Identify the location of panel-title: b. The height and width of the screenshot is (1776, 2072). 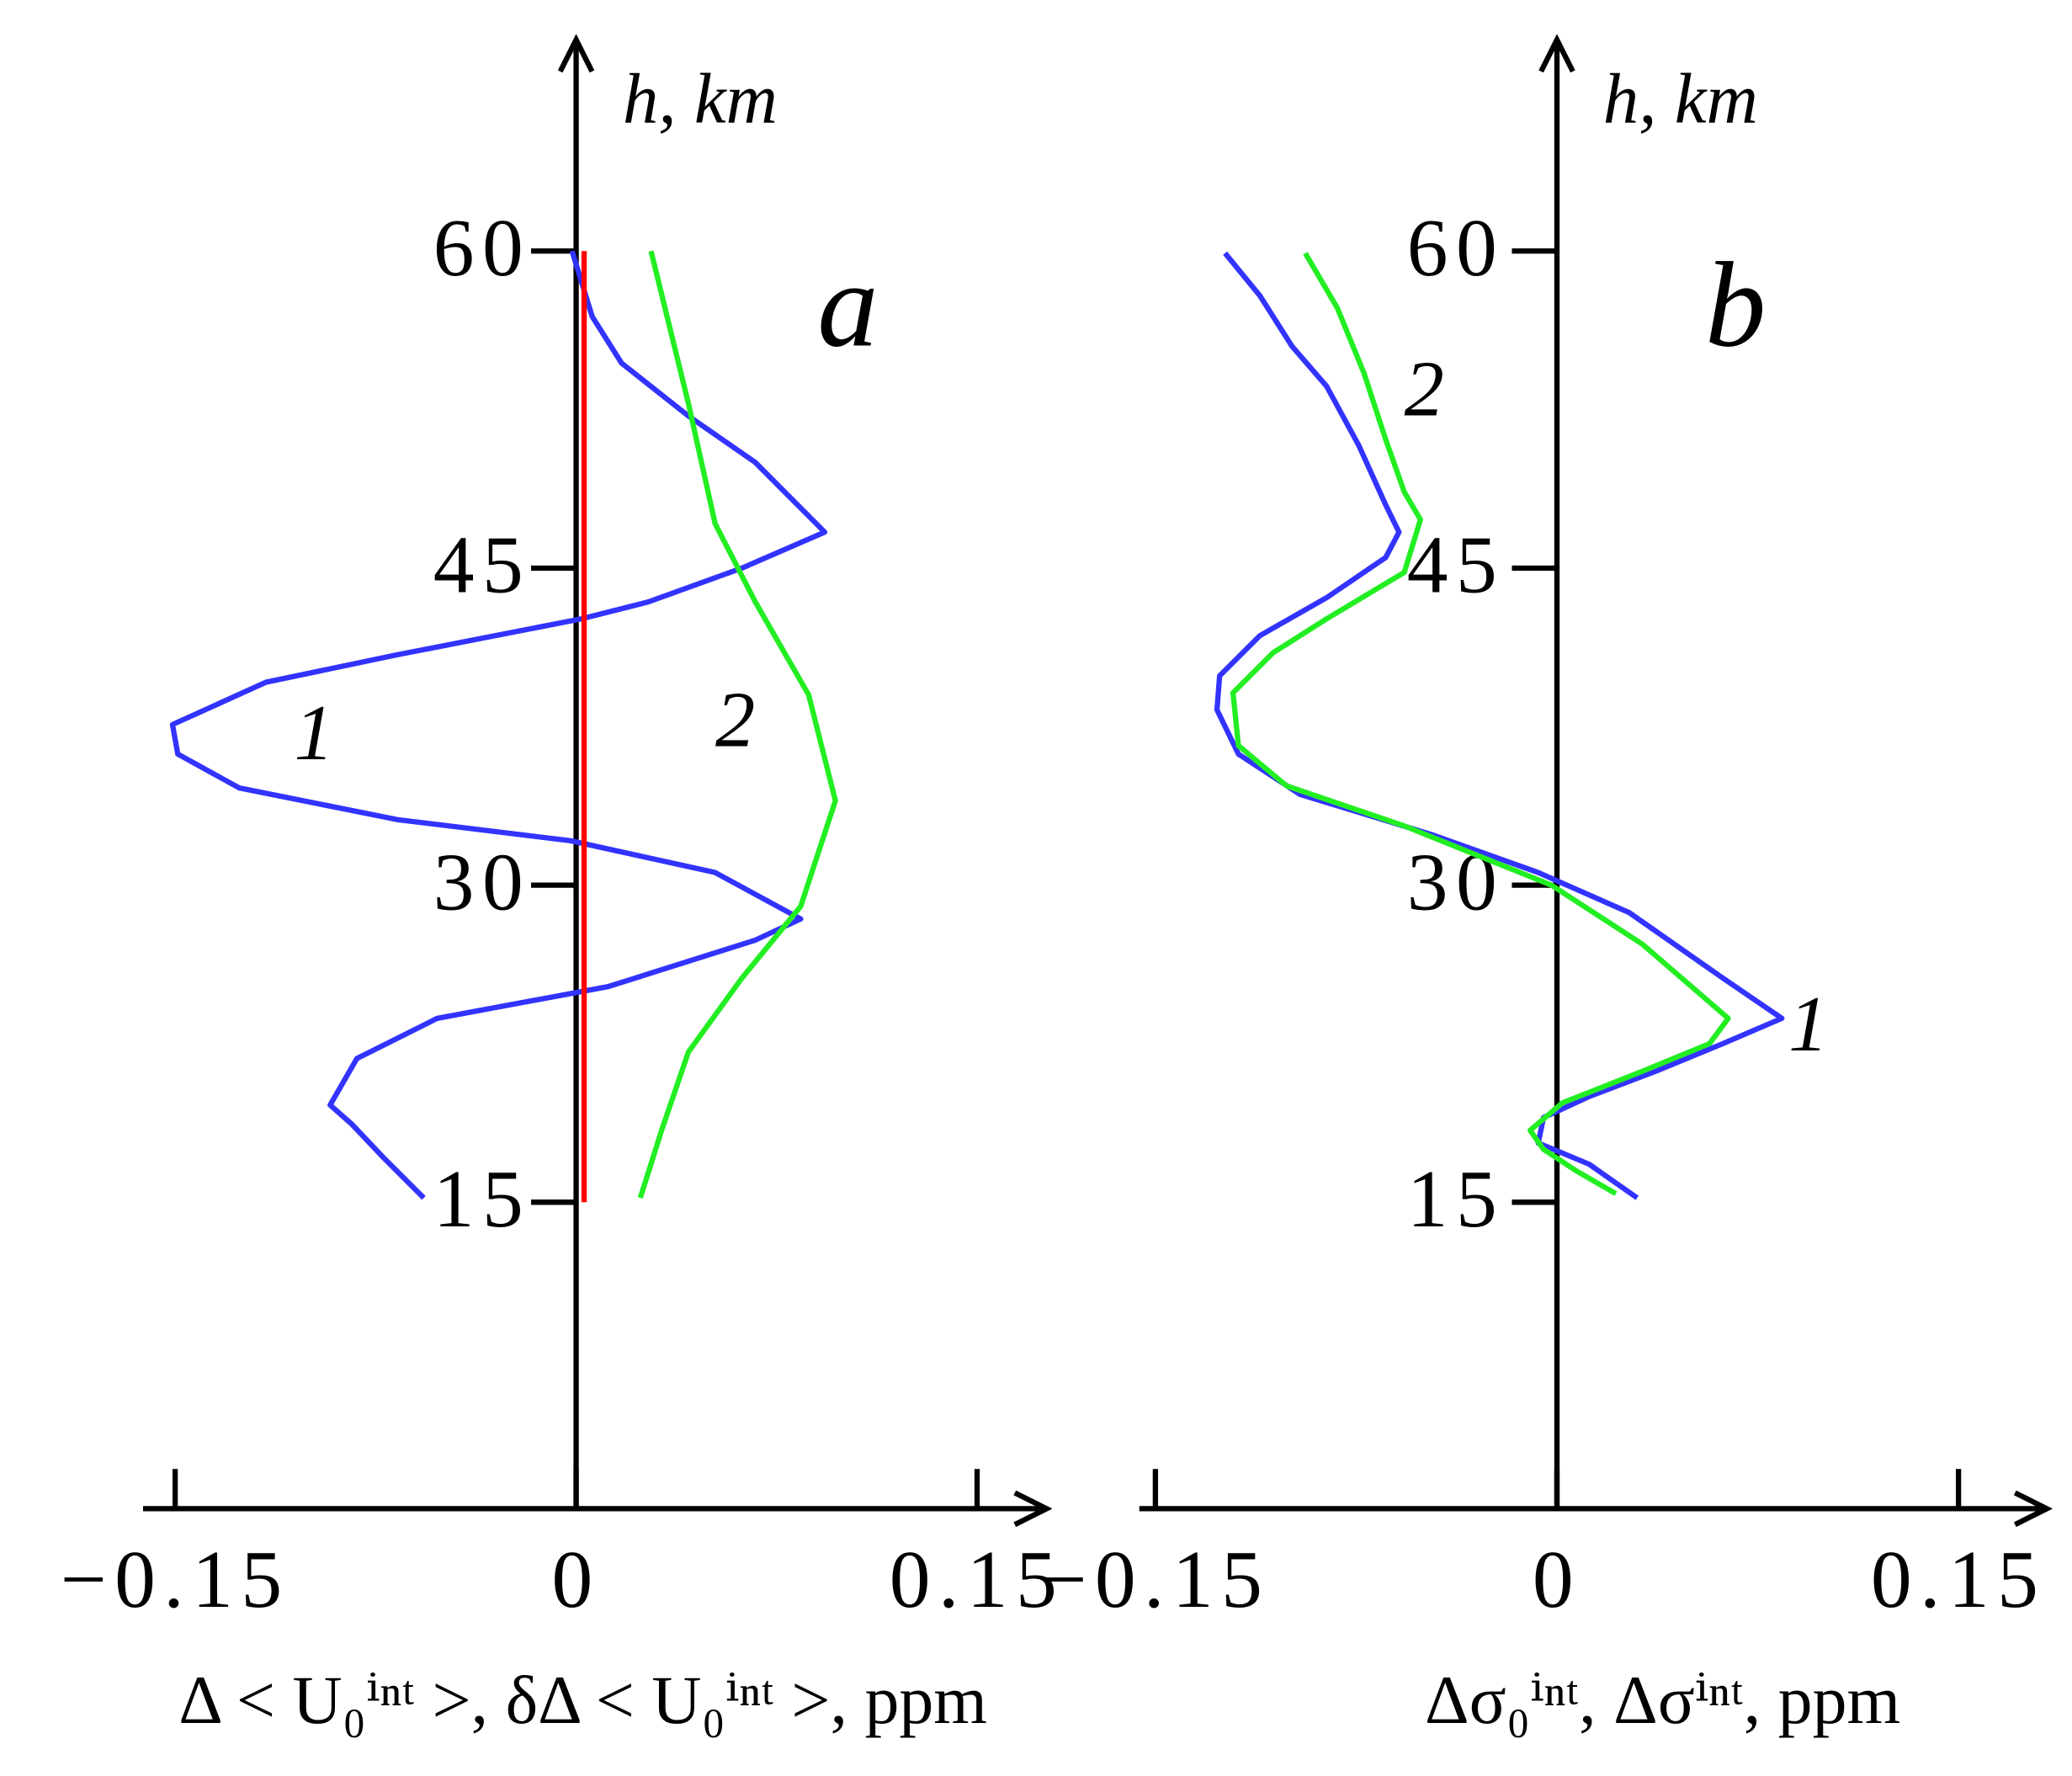
(1735, 305).